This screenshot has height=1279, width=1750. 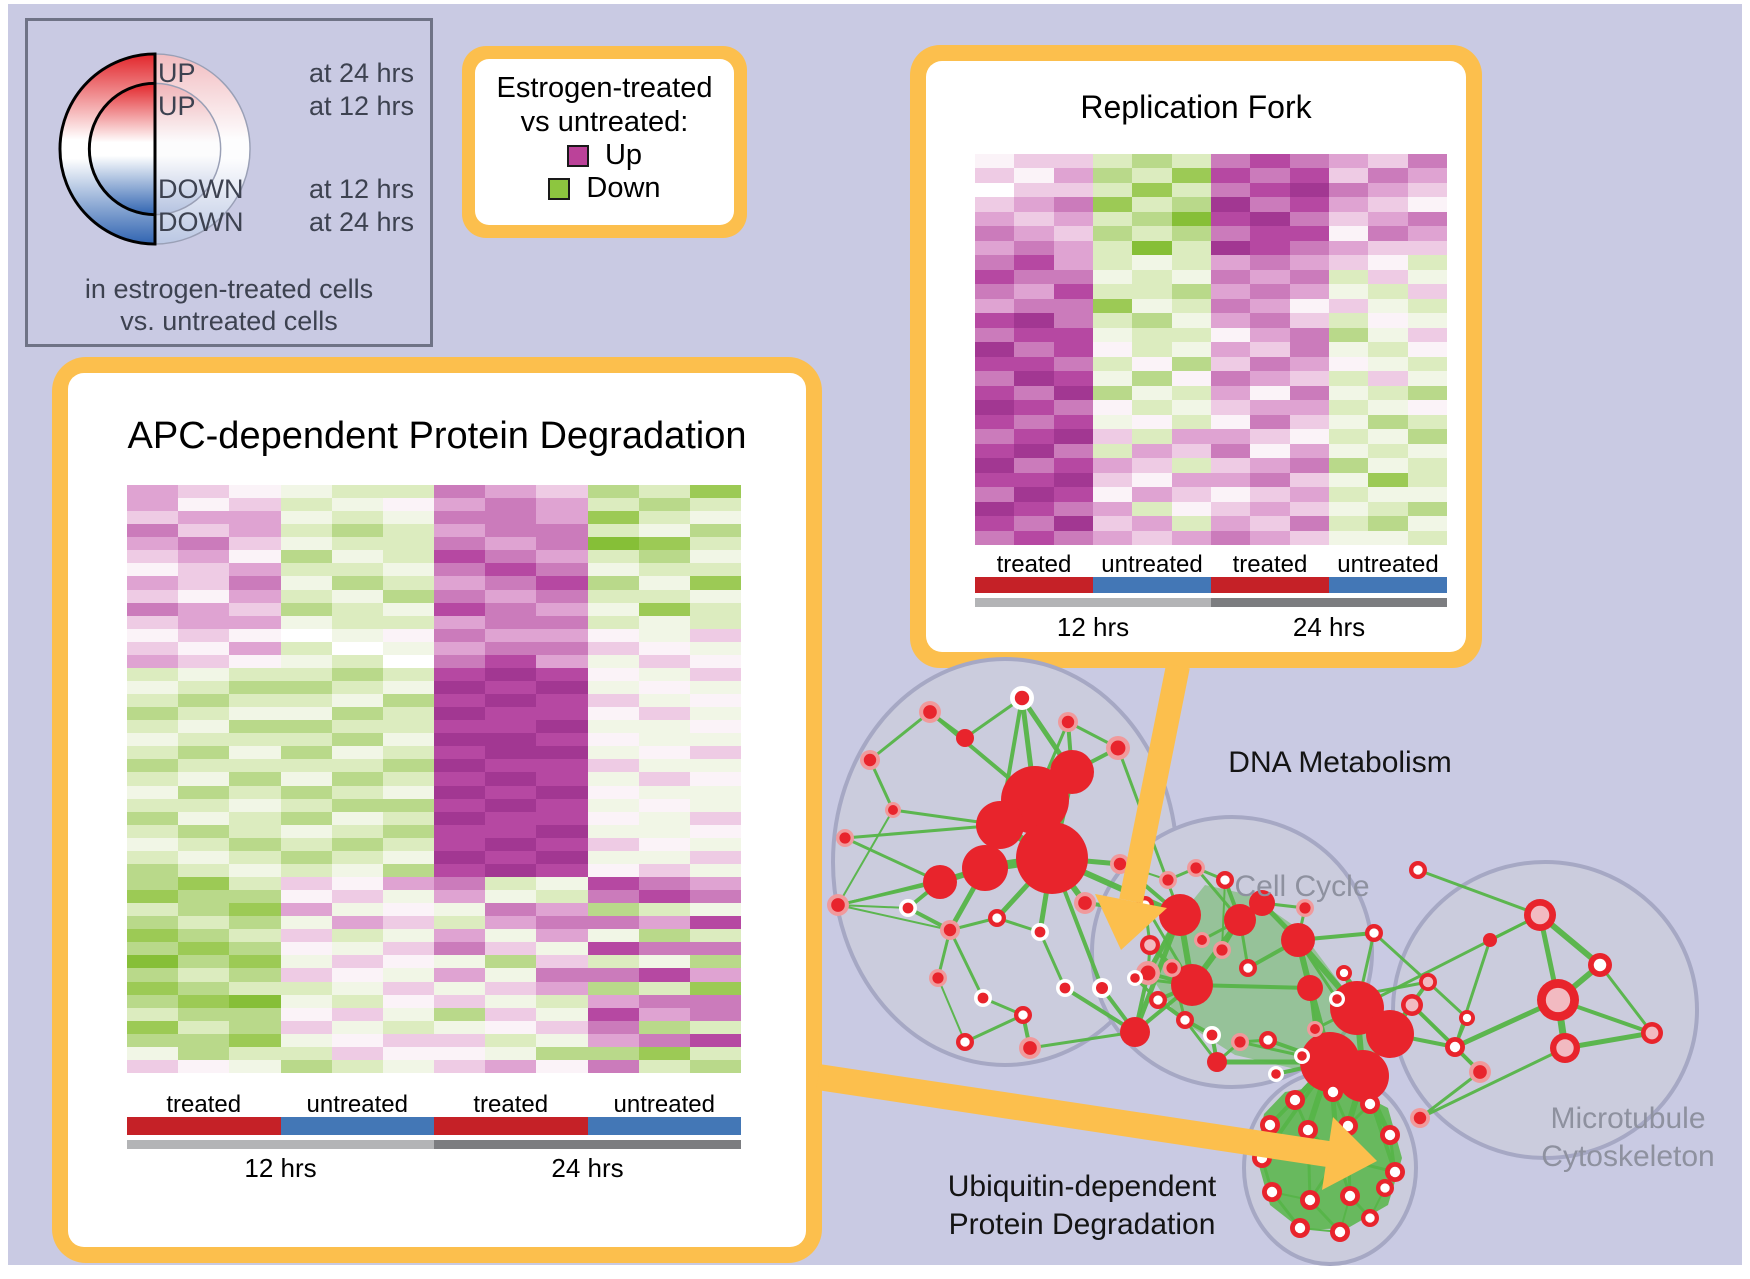 I want to click on inner-circle-vivid-half, so click(x=122, y=149).